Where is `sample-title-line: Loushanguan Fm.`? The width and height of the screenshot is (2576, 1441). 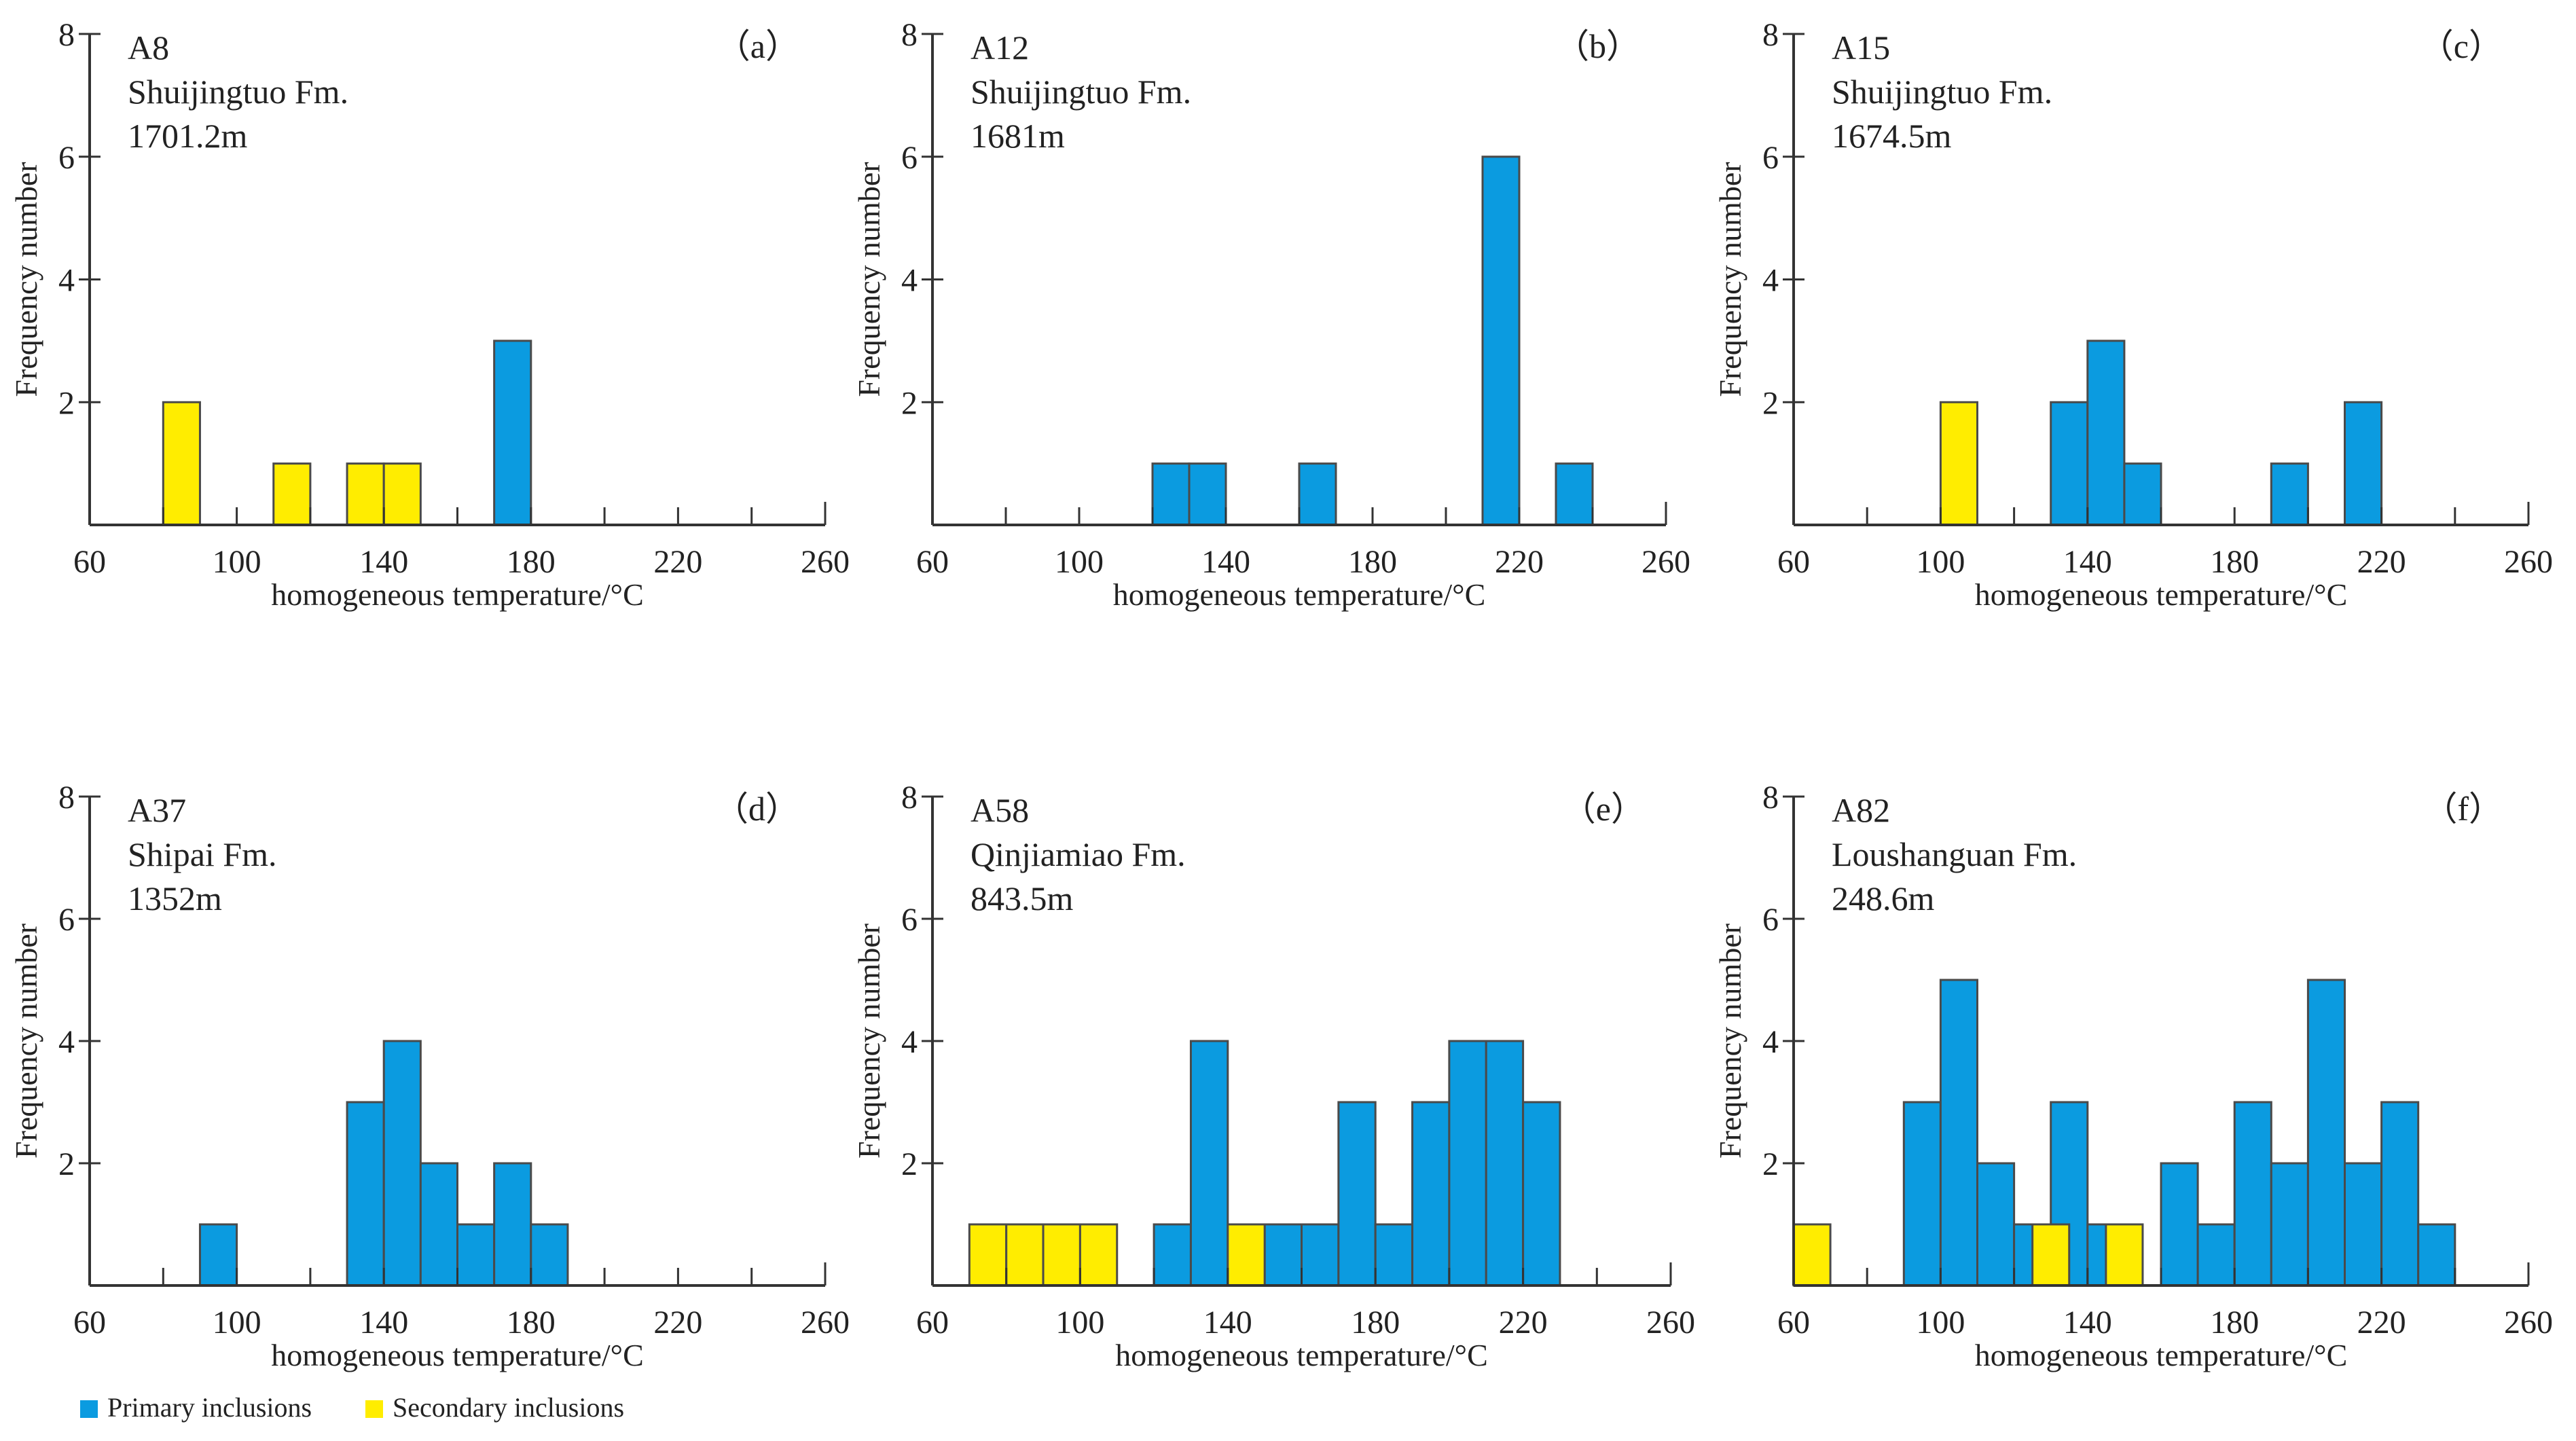
sample-title-line: Loushanguan Fm. is located at coordinates (1955, 854).